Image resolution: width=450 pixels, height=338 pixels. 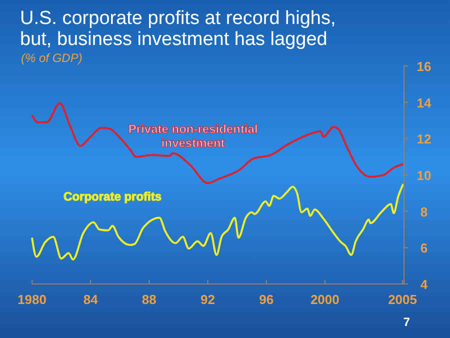 I want to click on y-tick-label: 6, so click(x=424, y=248).